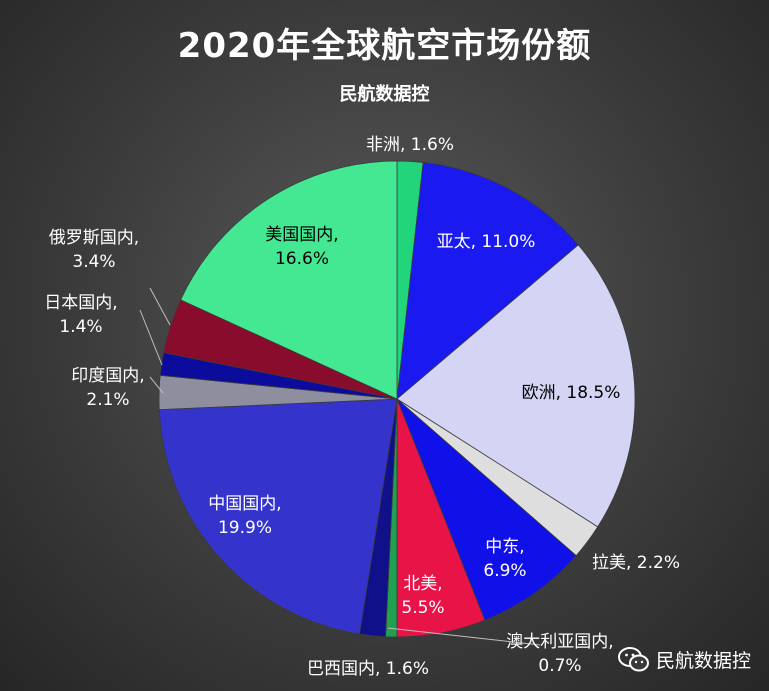  I want to click on slice-label-2: 欧洲, 18.5%, so click(571, 393).